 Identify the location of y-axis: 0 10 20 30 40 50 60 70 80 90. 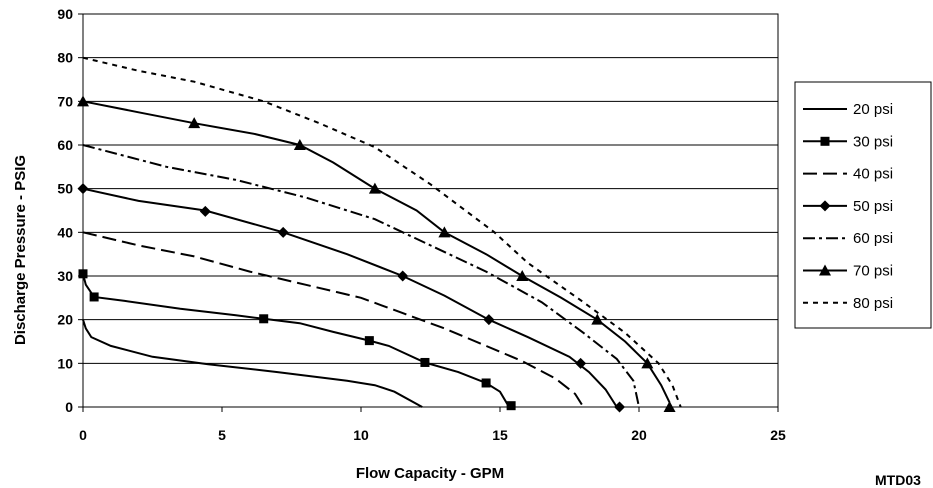
(70, 210).